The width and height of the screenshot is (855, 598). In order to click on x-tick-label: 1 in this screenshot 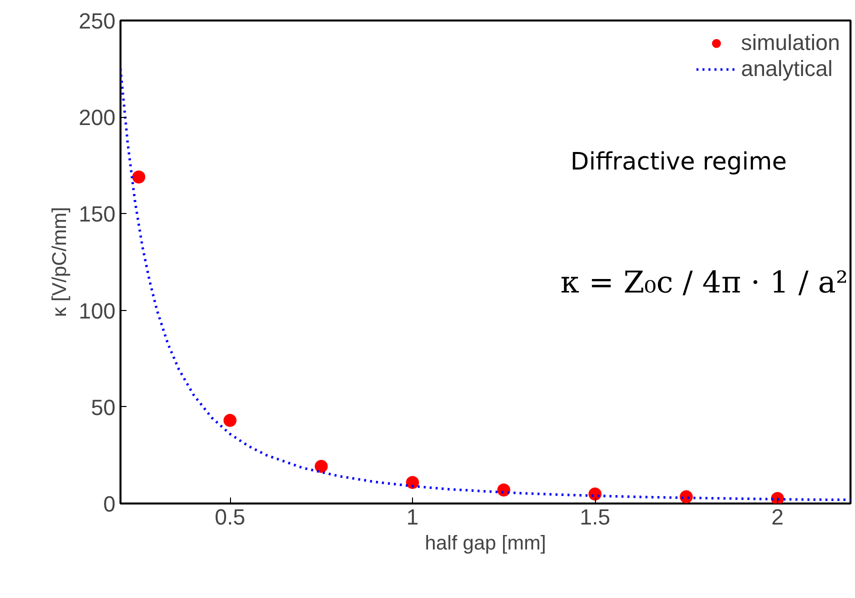, I will do `click(412, 517)`.